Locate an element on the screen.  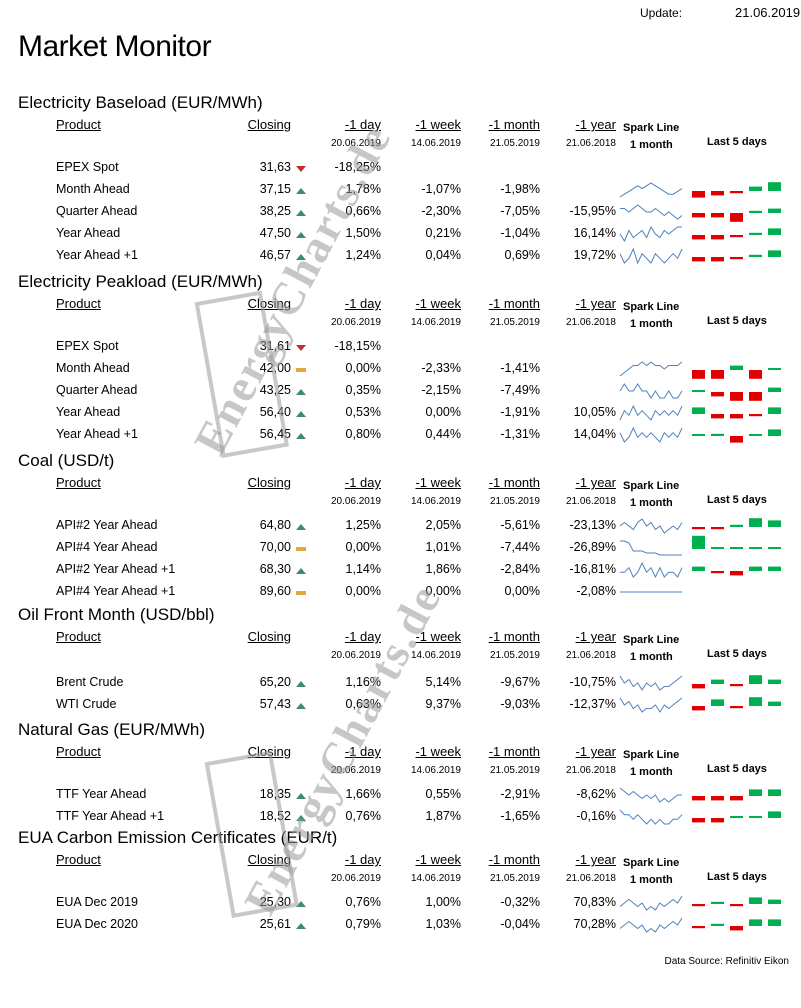
closing-value: 18,52 is located at coordinates (275, 816).